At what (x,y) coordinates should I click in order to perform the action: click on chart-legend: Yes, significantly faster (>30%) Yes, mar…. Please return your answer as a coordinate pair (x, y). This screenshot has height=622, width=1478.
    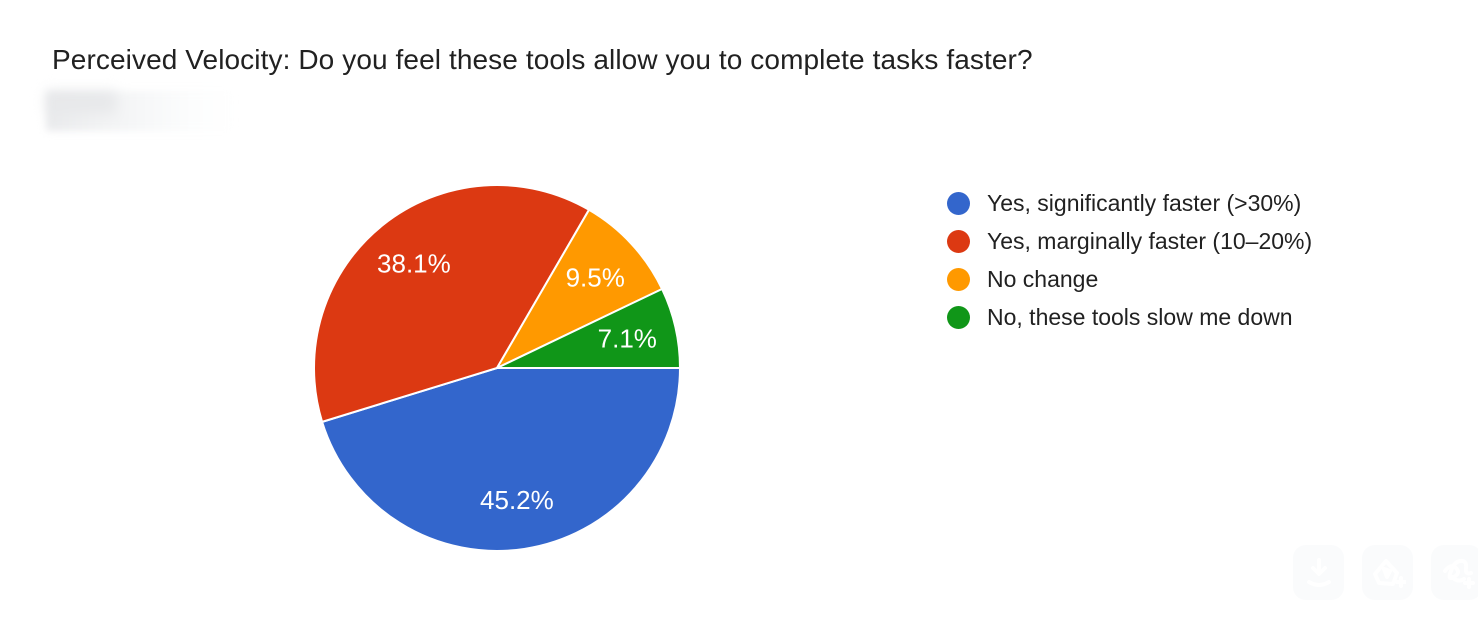
    Looking at the image, I should click on (1129, 260).